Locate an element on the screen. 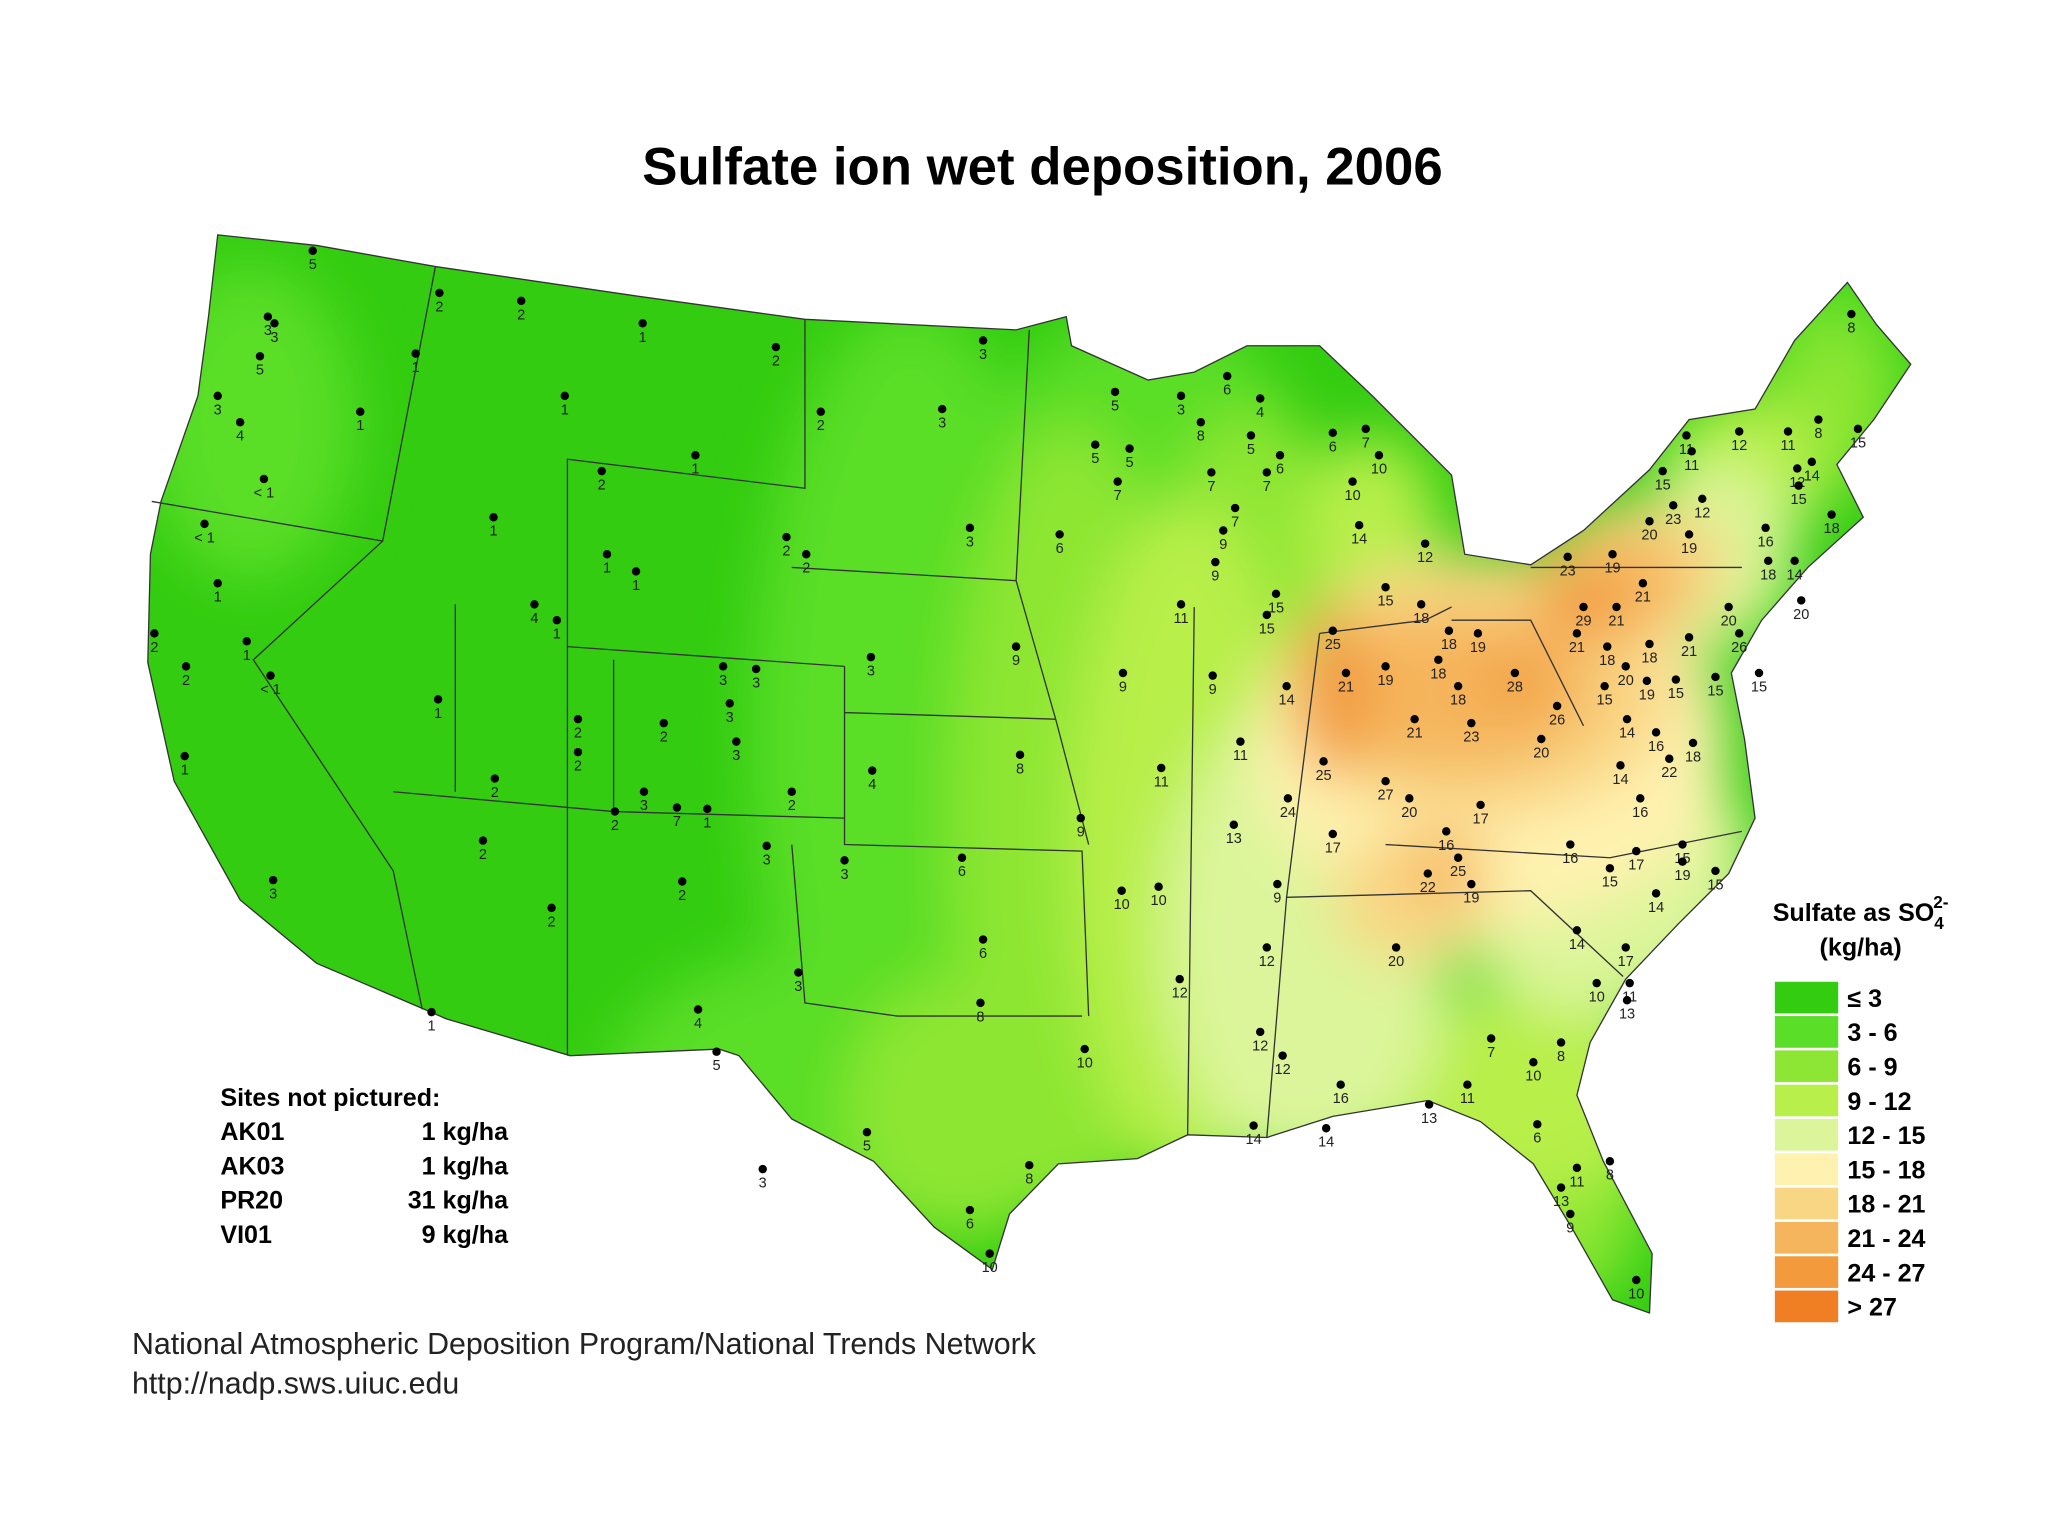  site-value: 16 is located at coordinates (1640, 813).